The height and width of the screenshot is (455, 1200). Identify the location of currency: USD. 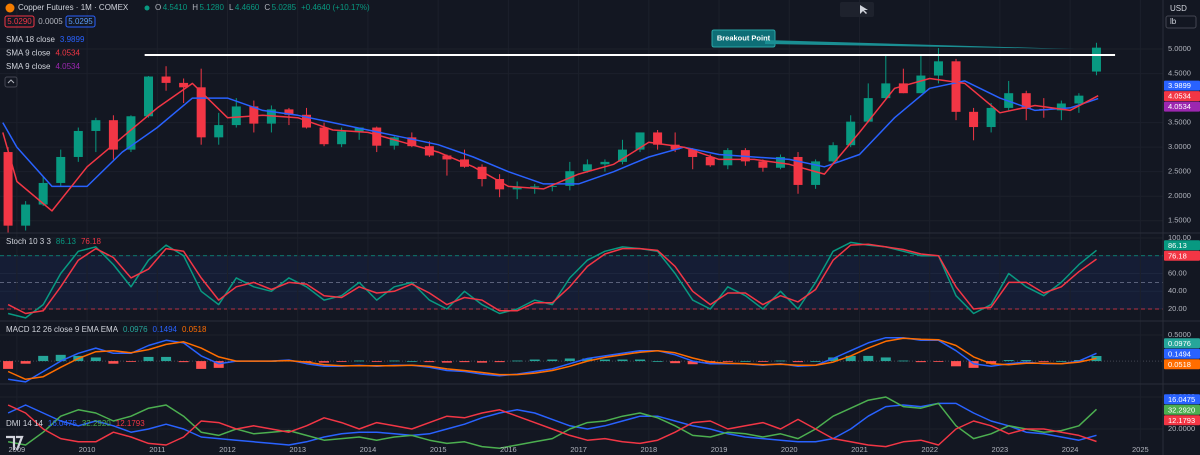
(1178, 8).